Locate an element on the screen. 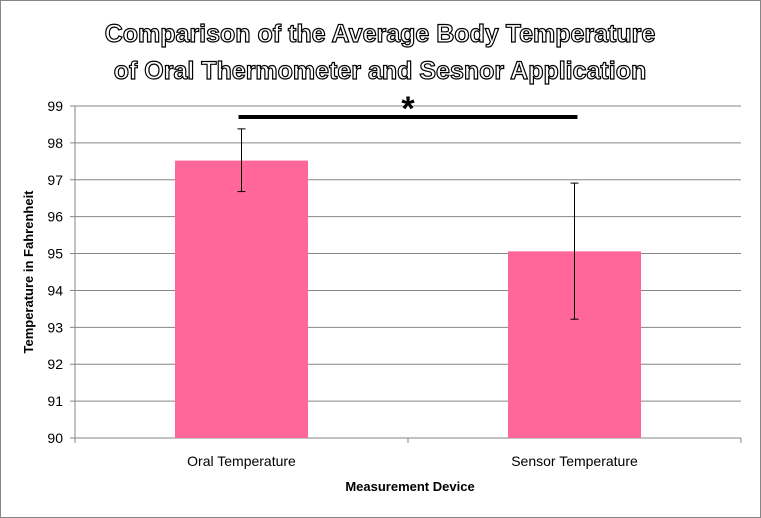 The height and width of the screenshot is (518, 761). x-tick-label: Sensor Temperature is located at coordinates (574, 461).